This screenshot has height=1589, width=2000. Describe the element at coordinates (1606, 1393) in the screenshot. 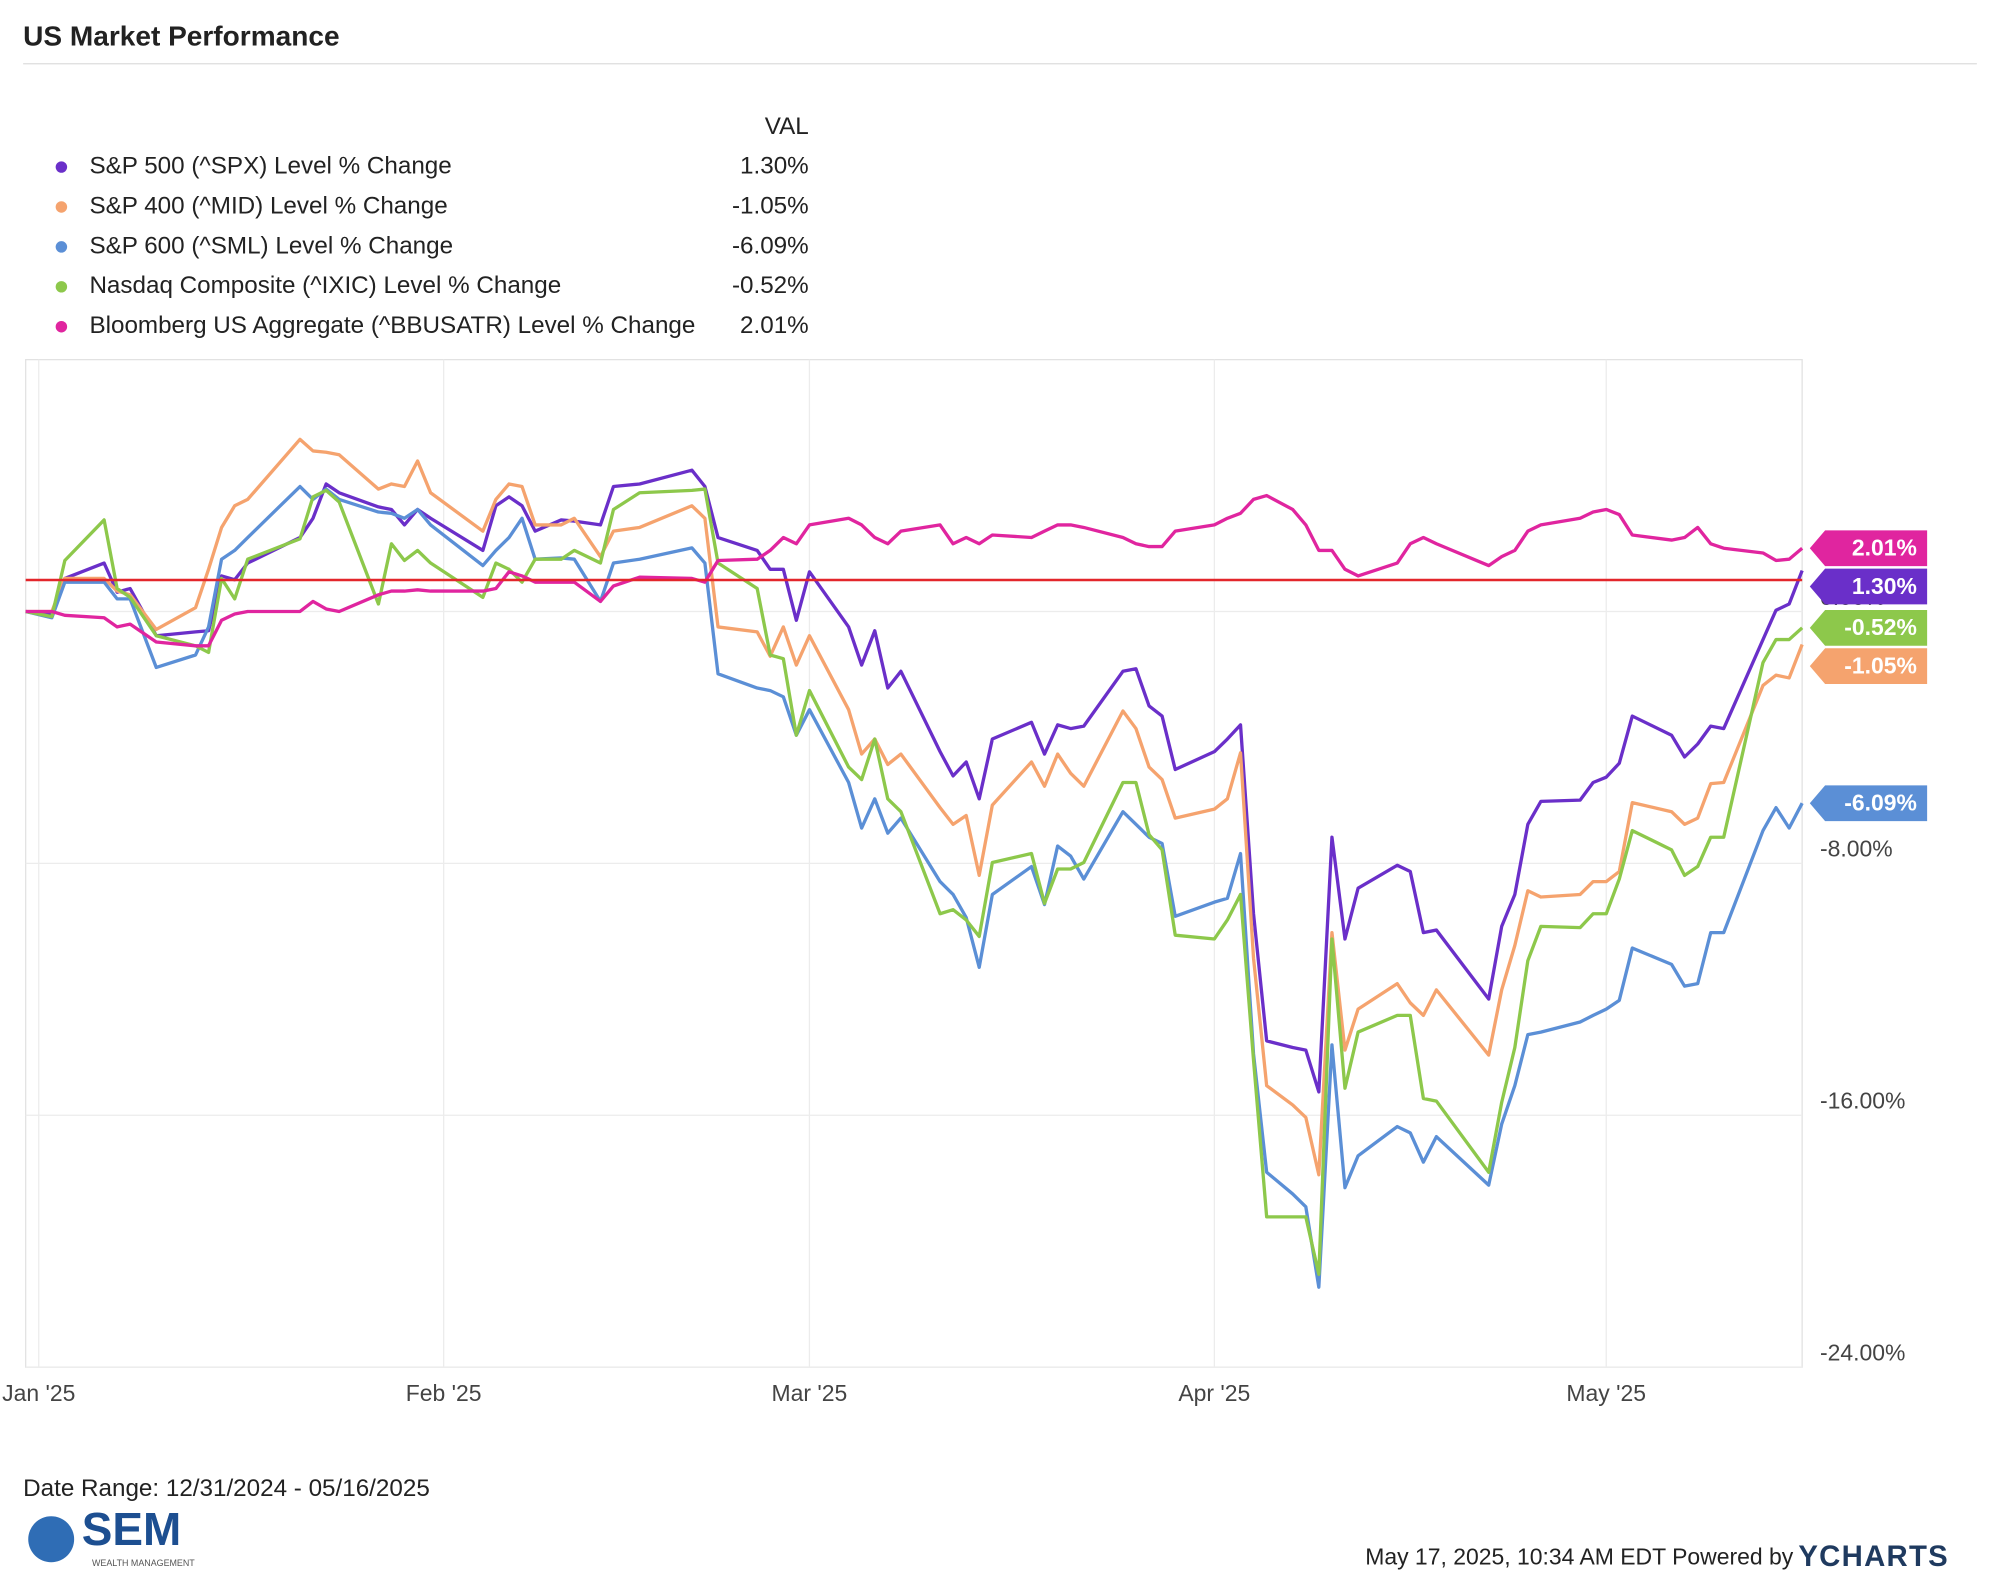

I see `x-tick-label: May '25` at that location.